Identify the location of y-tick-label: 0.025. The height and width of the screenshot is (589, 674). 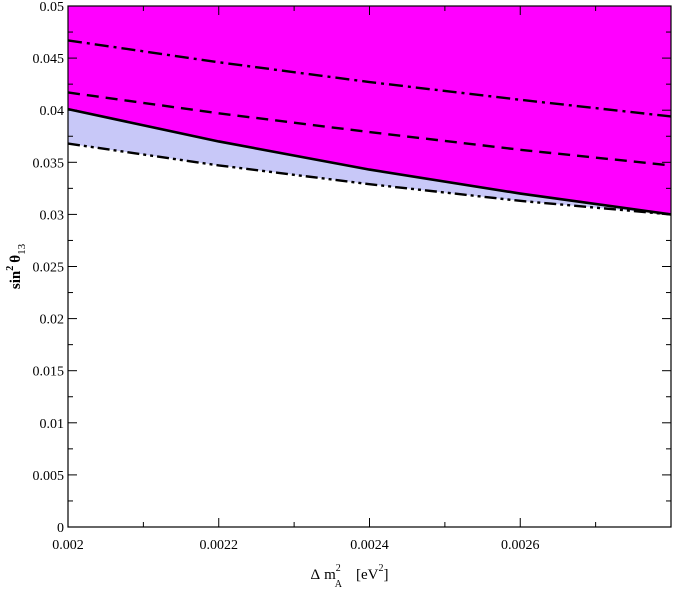
(49, 268).